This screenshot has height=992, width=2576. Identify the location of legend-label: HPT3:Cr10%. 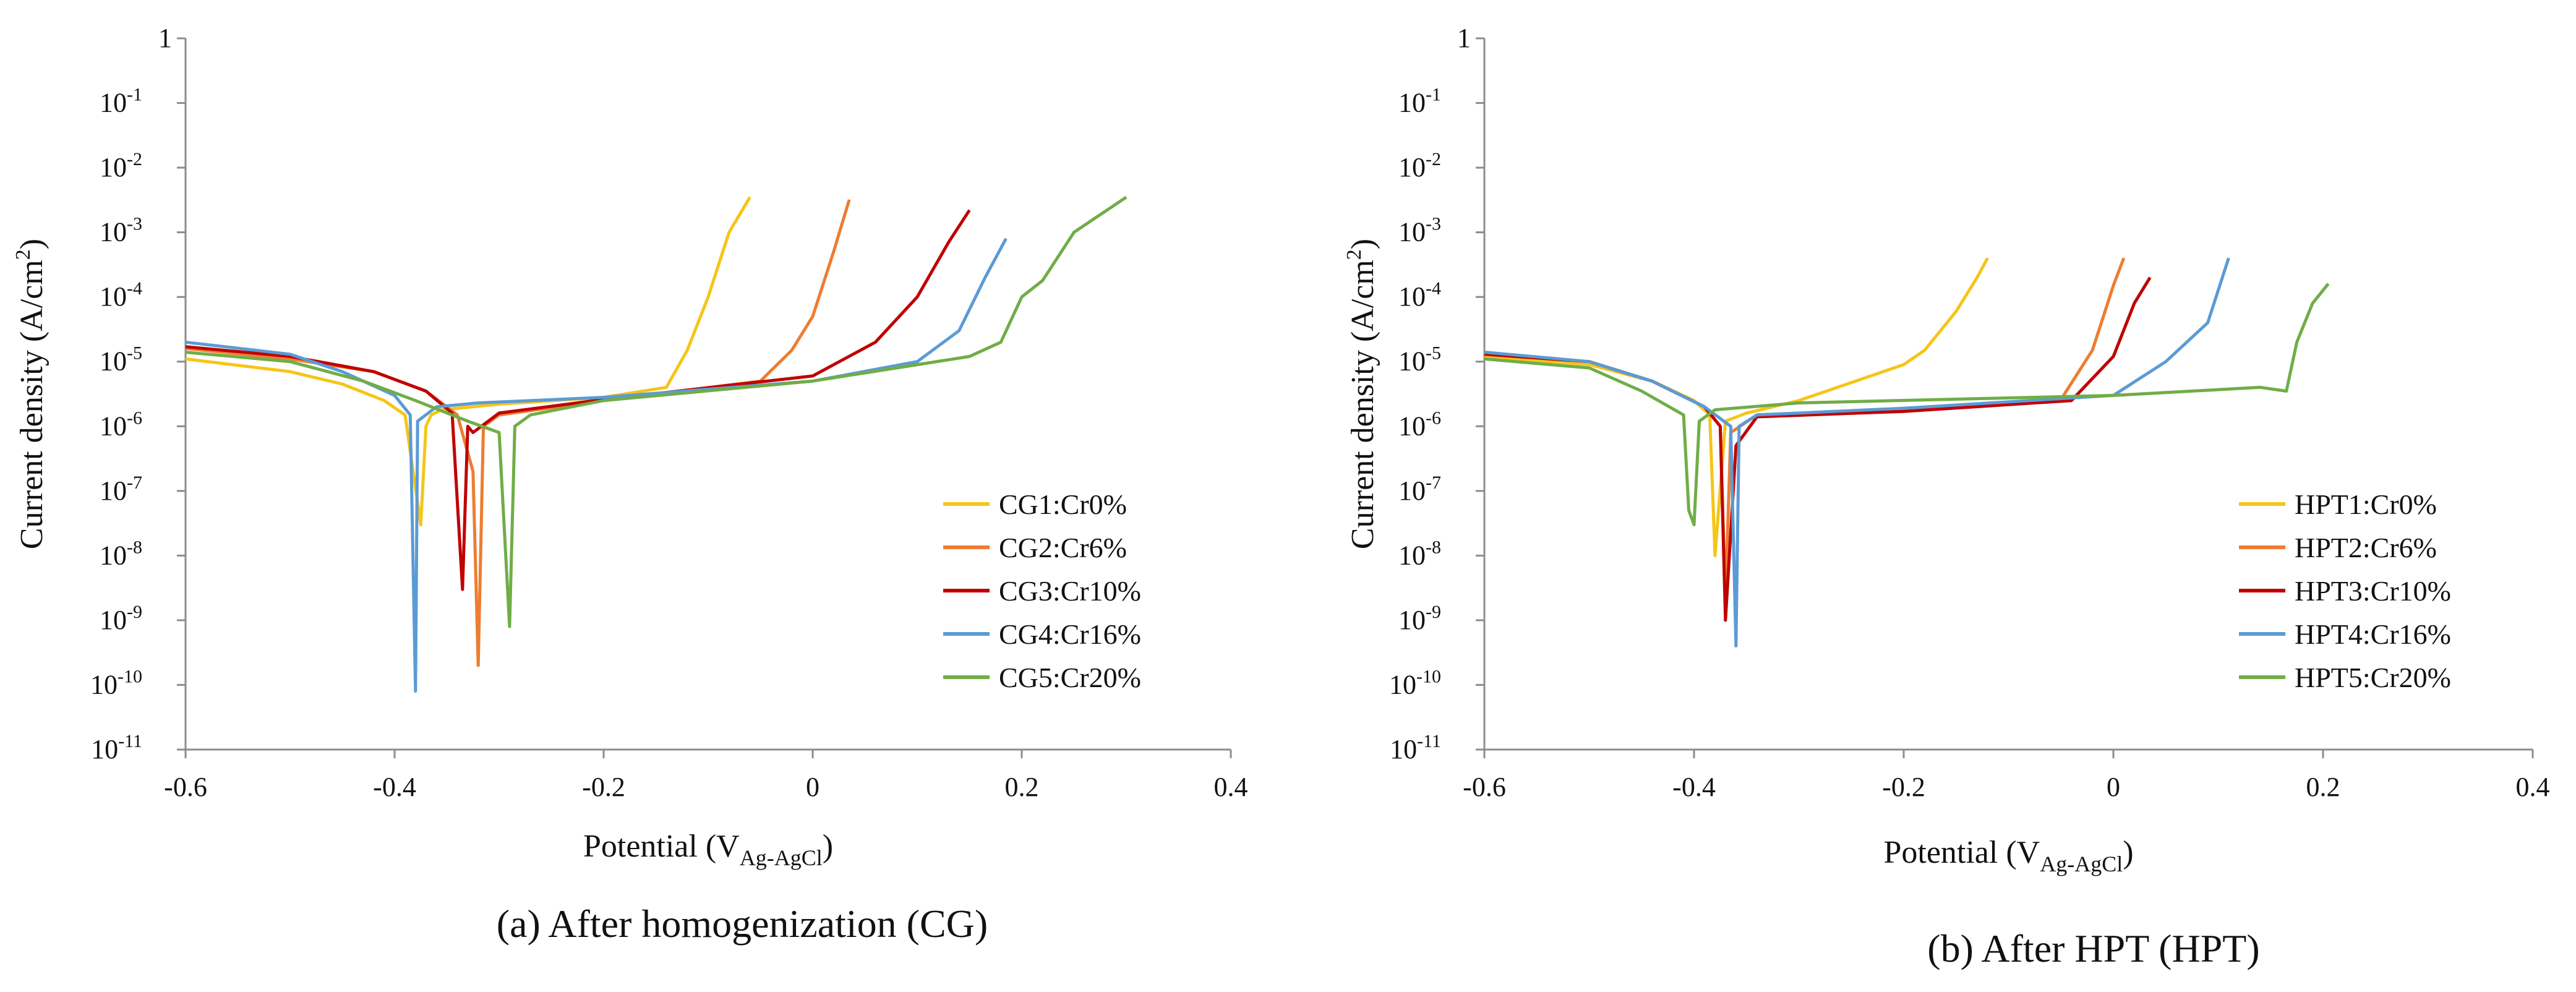
(2373, 591).